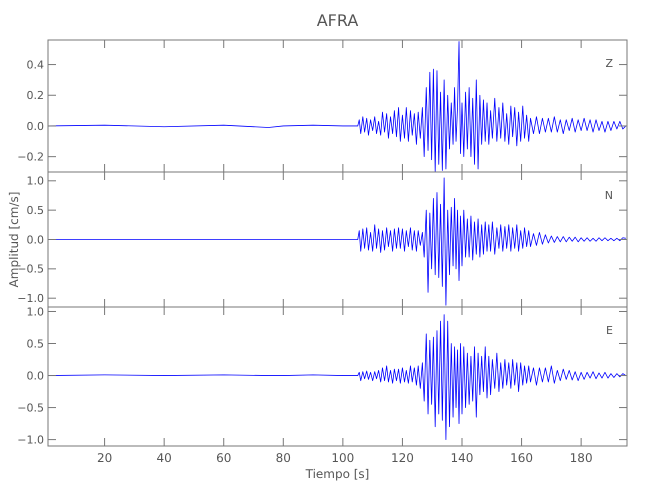 This screenshot has height=500, width=650. I want to click on x-tick-label: 100, so click(342, 458).